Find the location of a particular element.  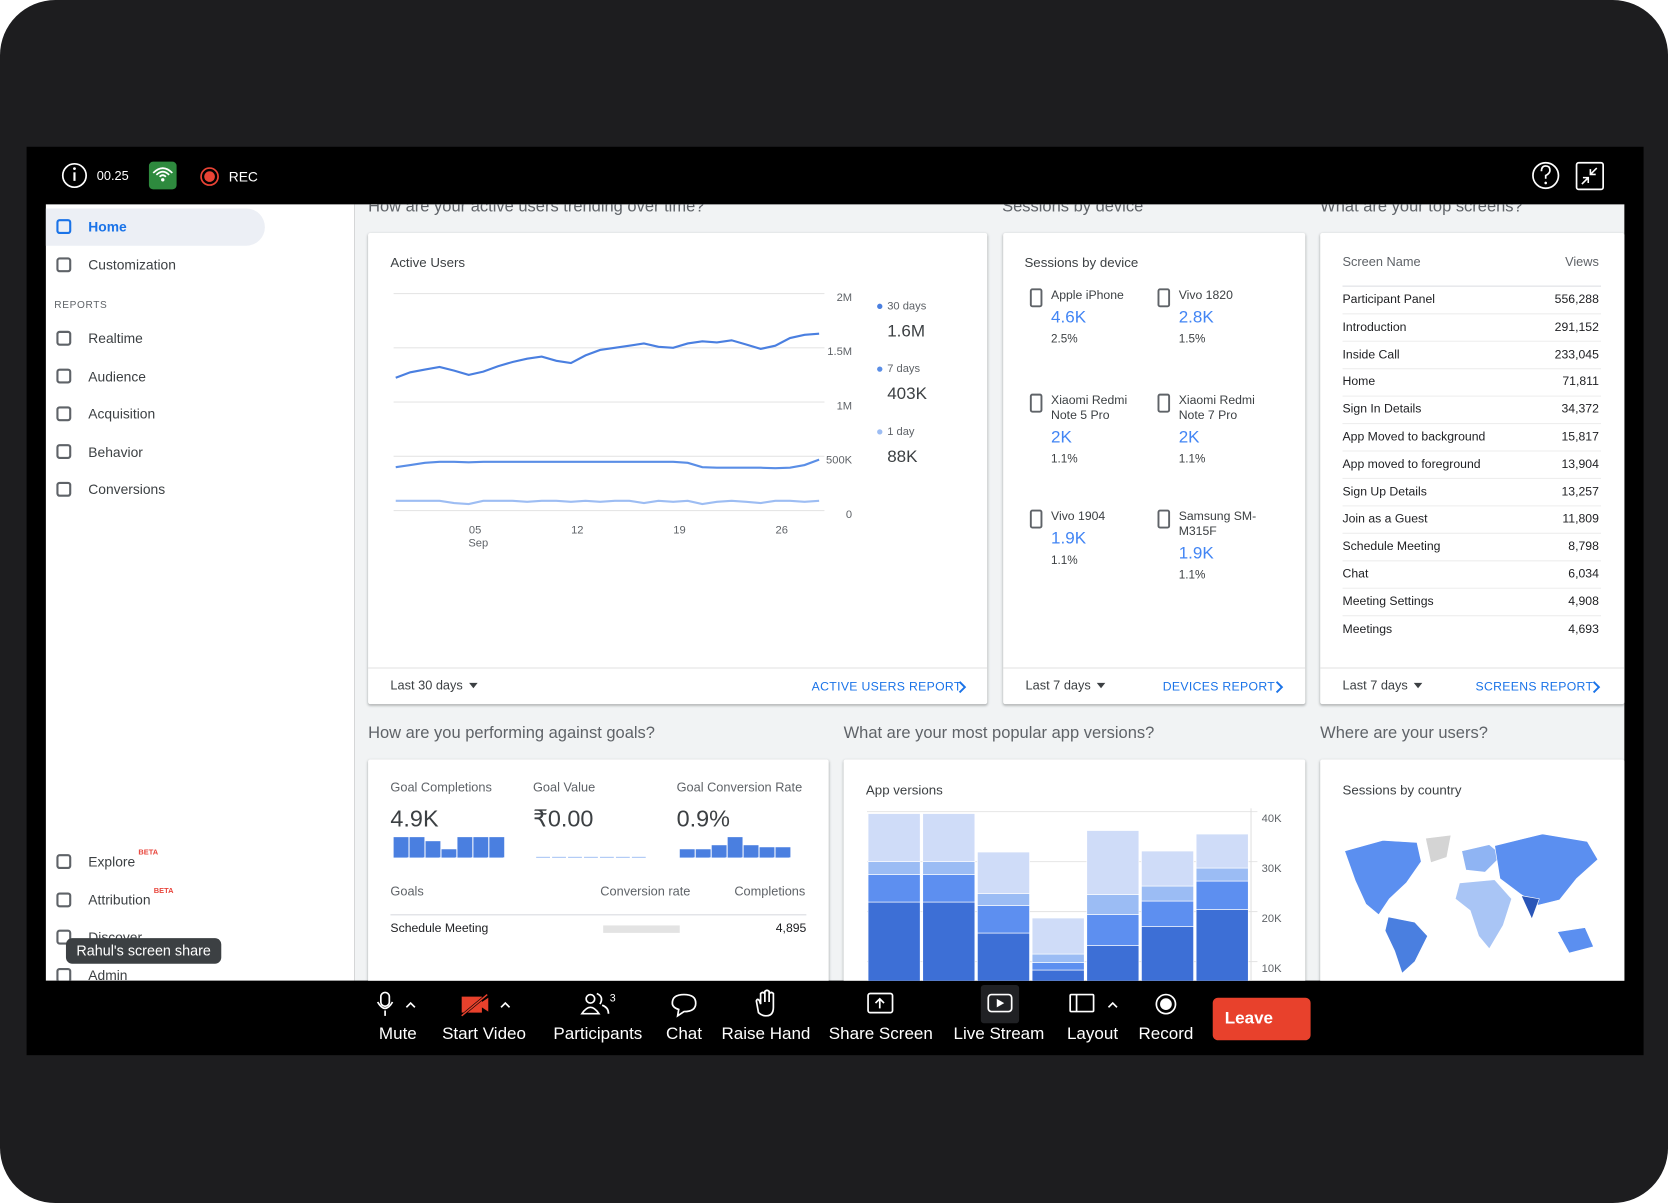

toolbar-button: Raise Hand is located at coordinates (766, 1034).